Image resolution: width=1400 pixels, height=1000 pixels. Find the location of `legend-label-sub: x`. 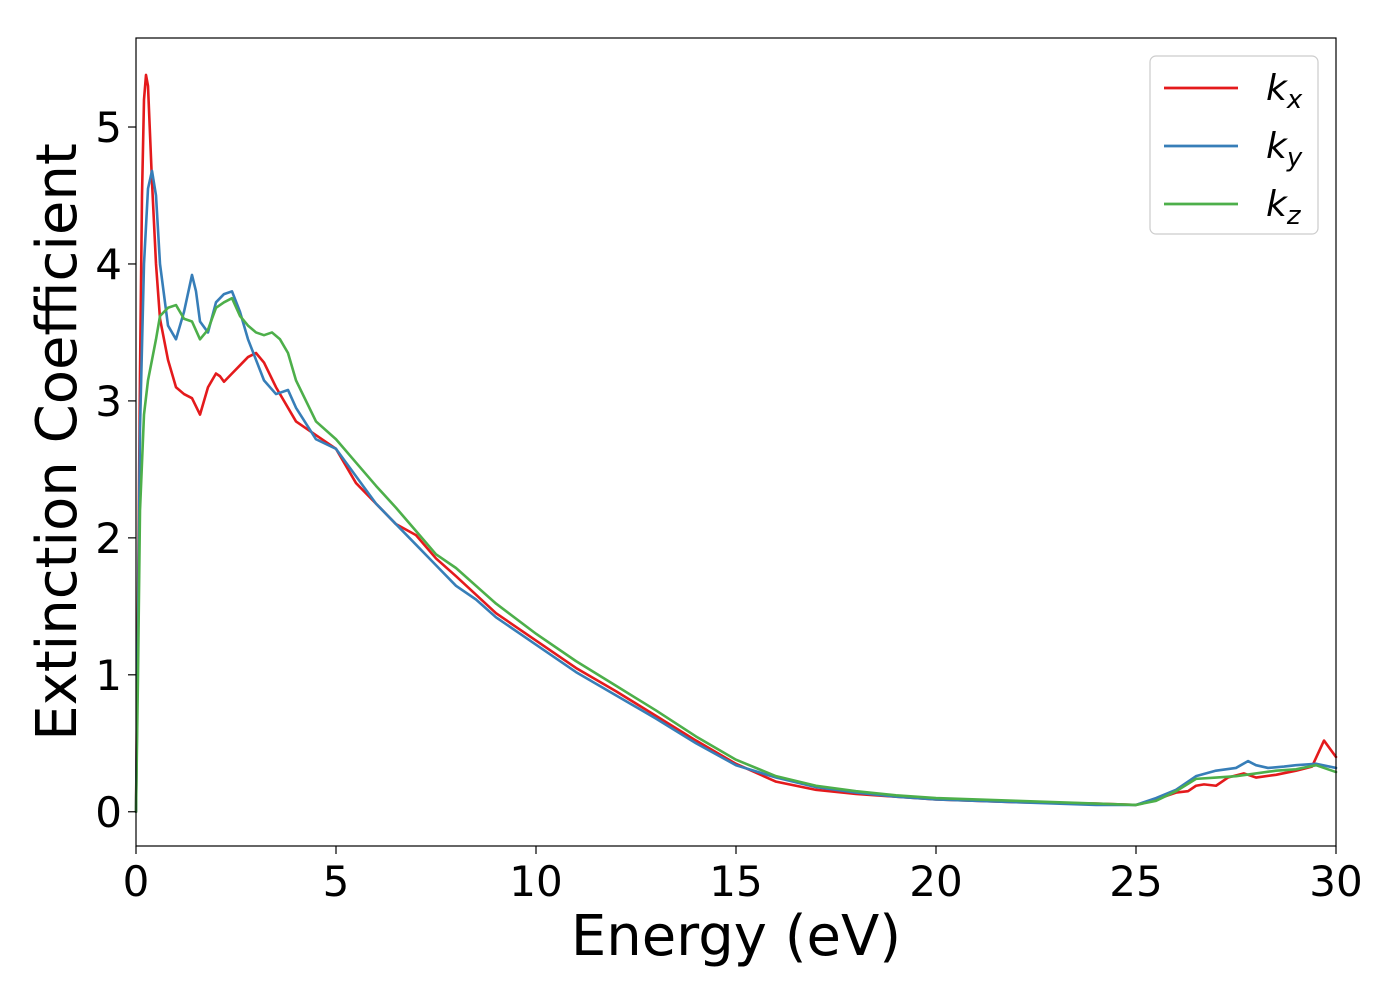

legend-label-sub: x is located at coordinates (1294, 100).